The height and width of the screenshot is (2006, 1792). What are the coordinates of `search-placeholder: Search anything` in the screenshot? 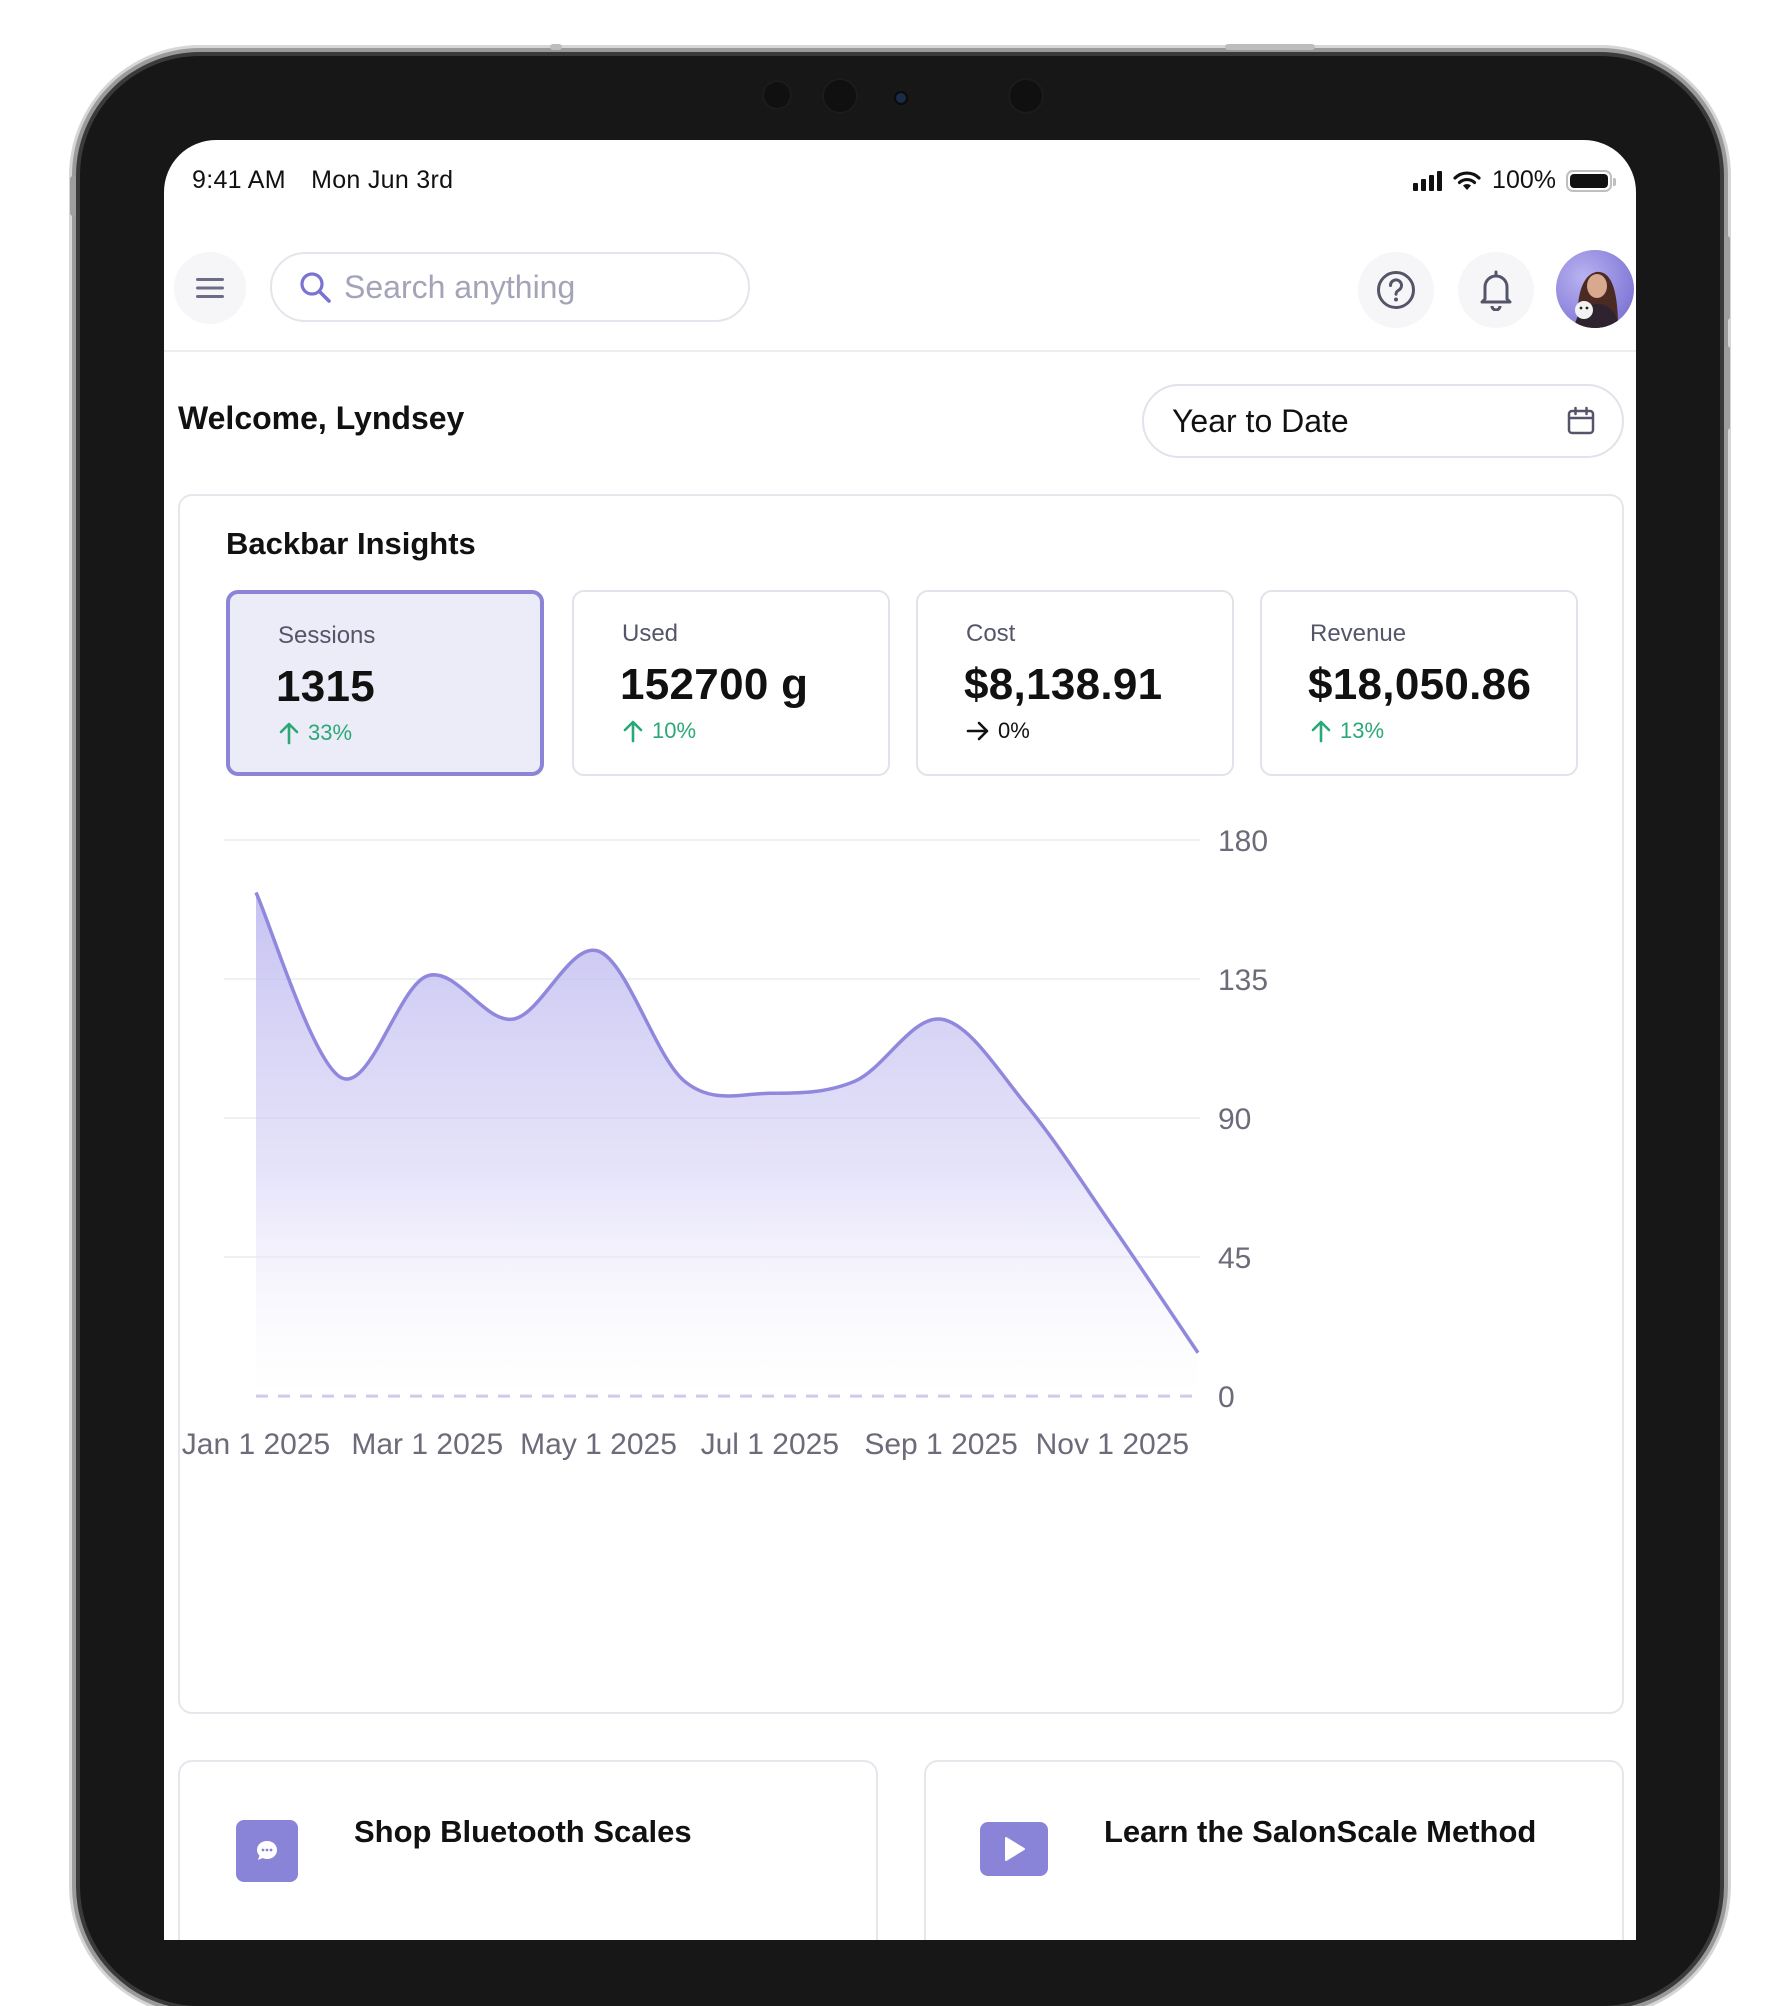 It's located at (460, 286).